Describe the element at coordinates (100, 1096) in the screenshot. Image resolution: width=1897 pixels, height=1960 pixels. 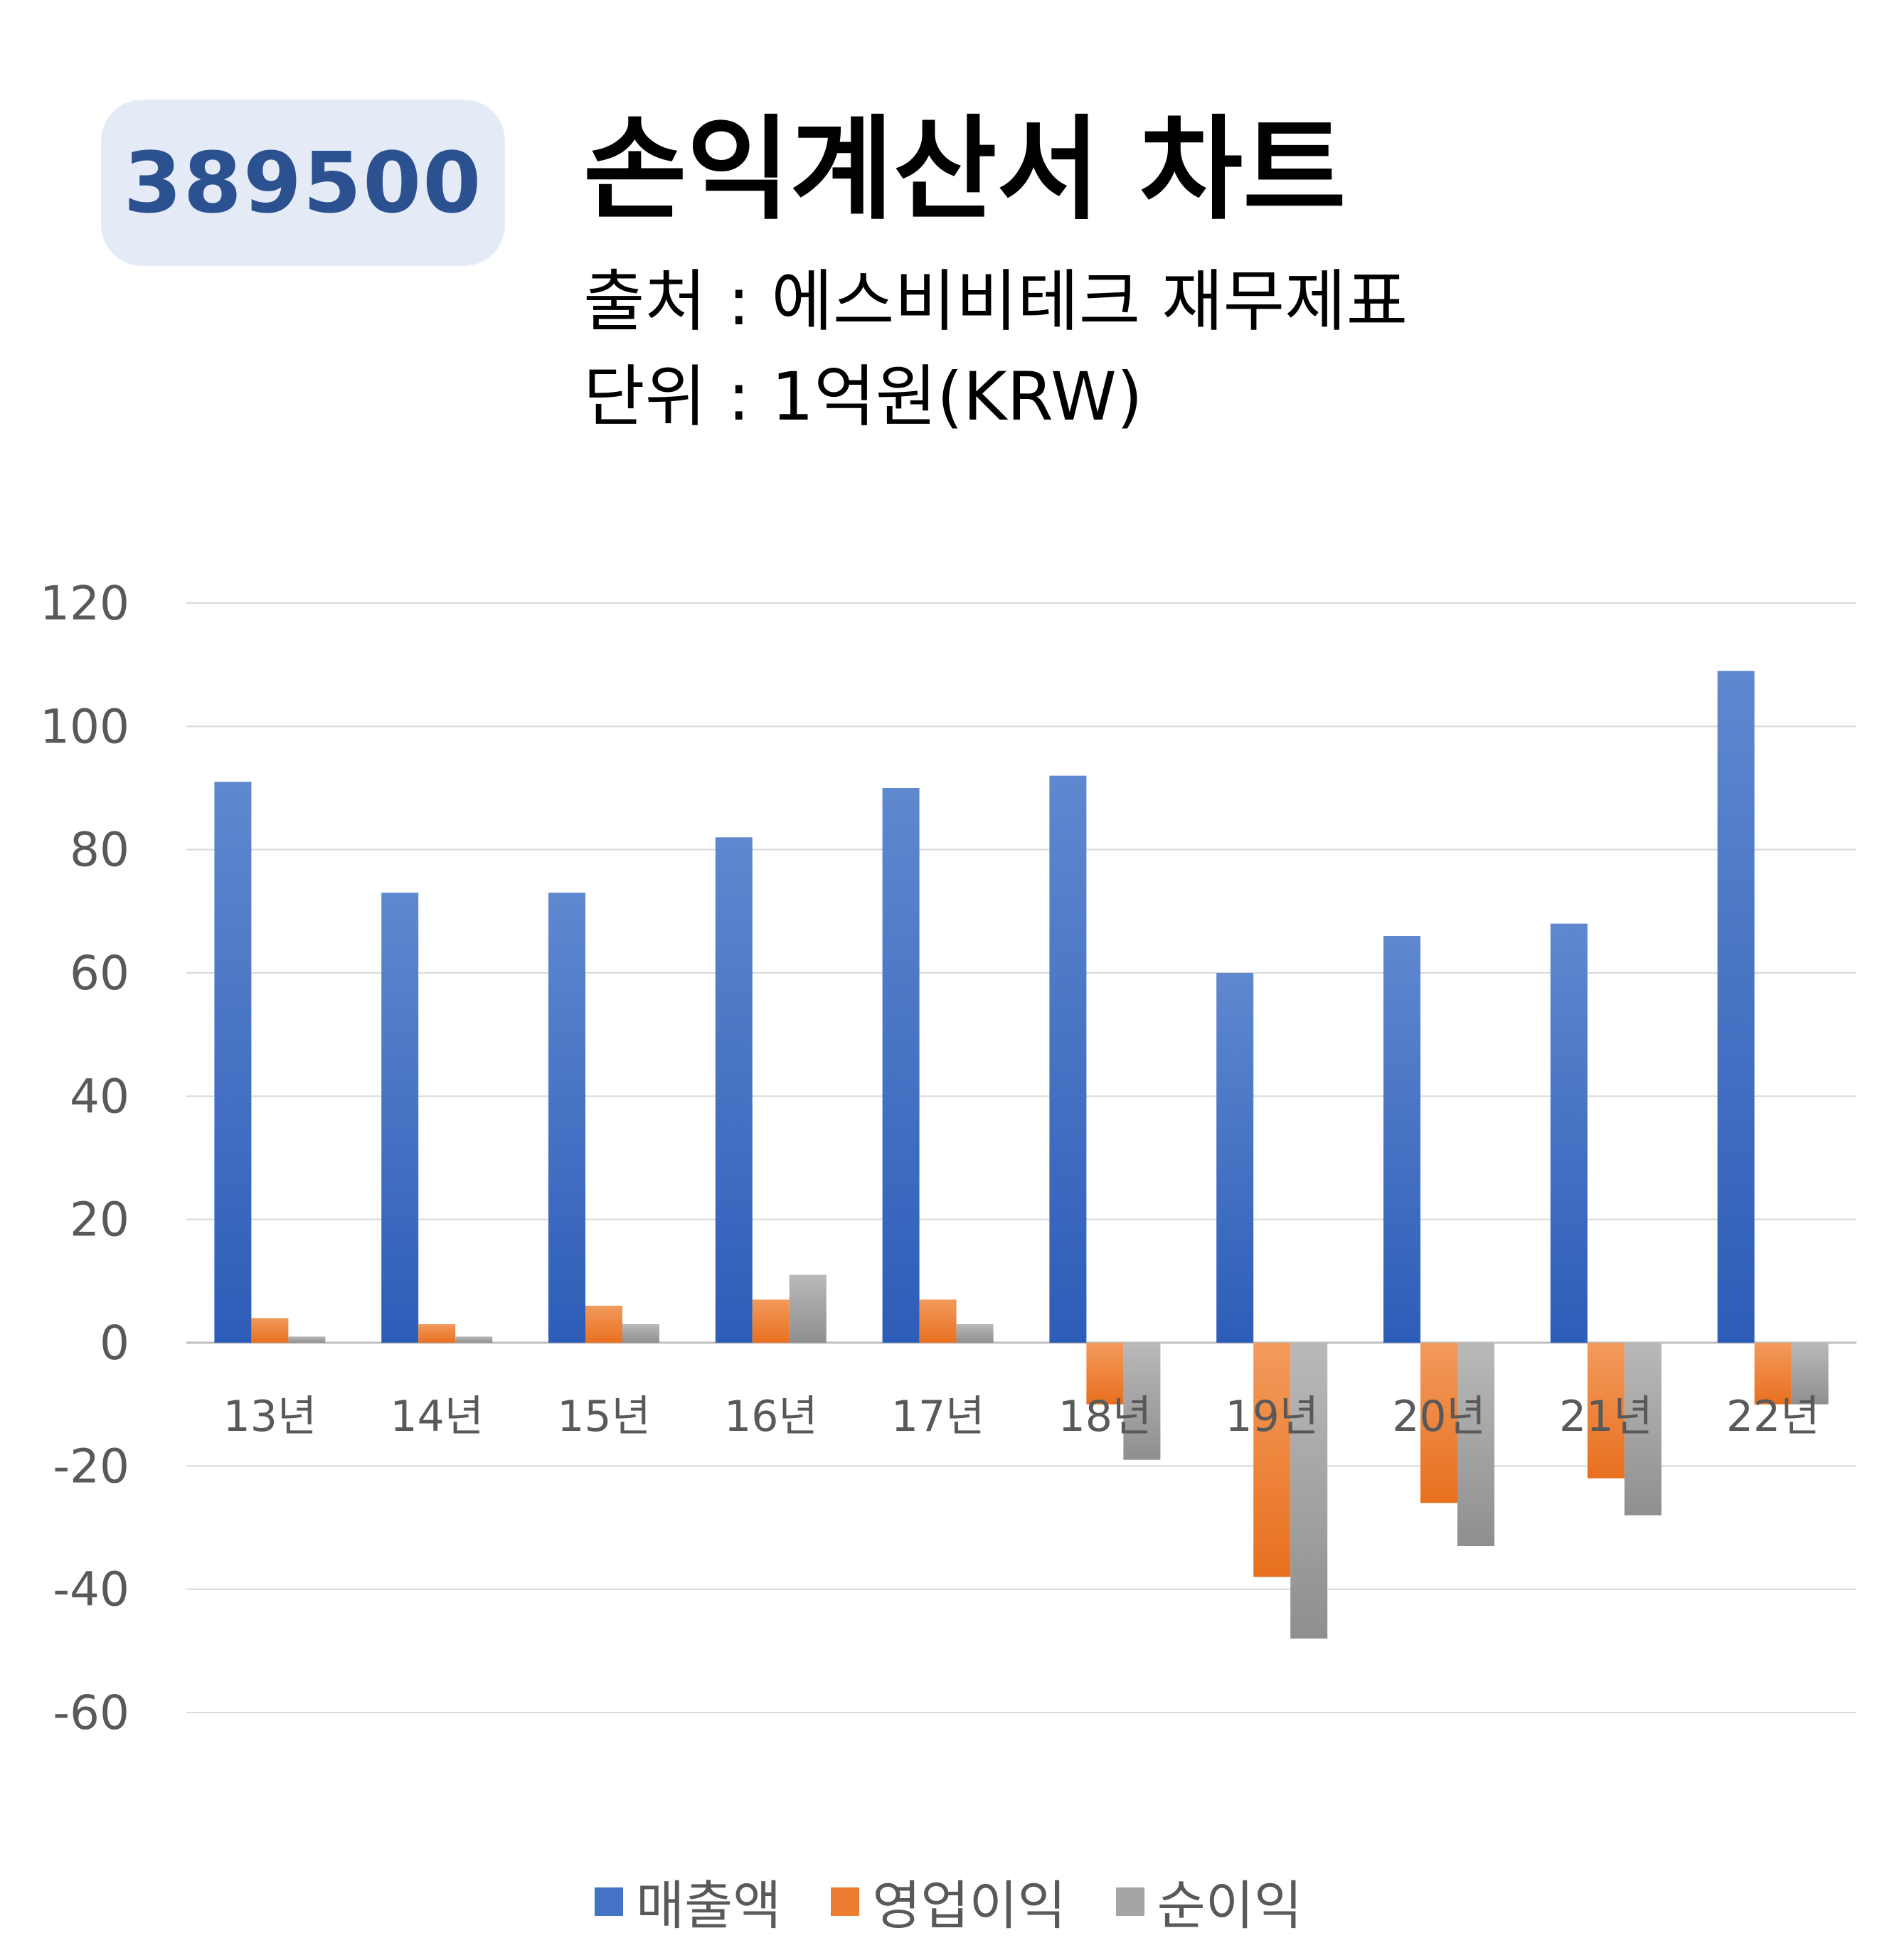
I see `y-tick-label: 40` at that location.